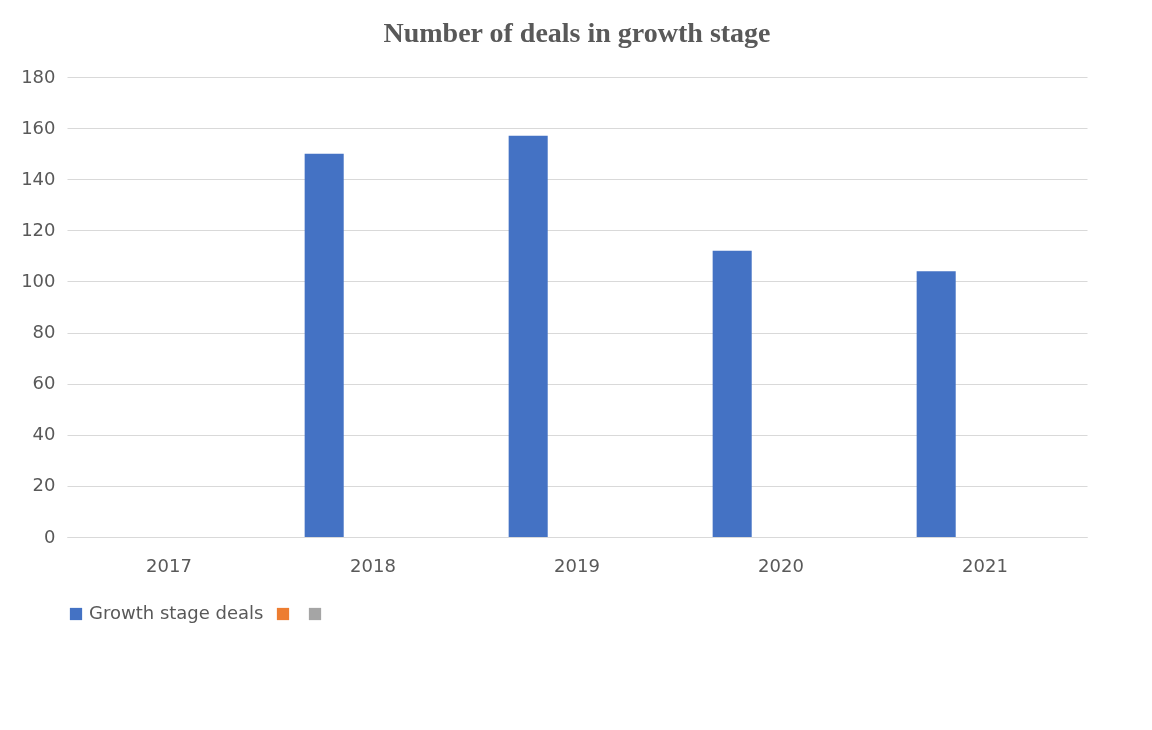  What do you see at coordinates (38, 229) in the screenshot?
I see `y-tick-label: 120` at bounding box center [38, 229].